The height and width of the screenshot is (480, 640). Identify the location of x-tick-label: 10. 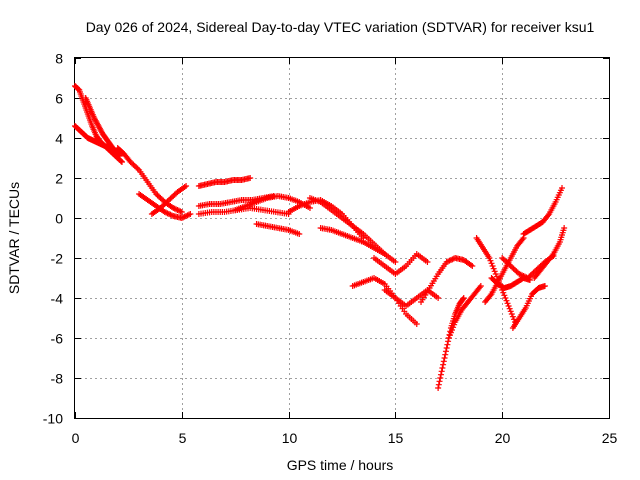
(290, 438).